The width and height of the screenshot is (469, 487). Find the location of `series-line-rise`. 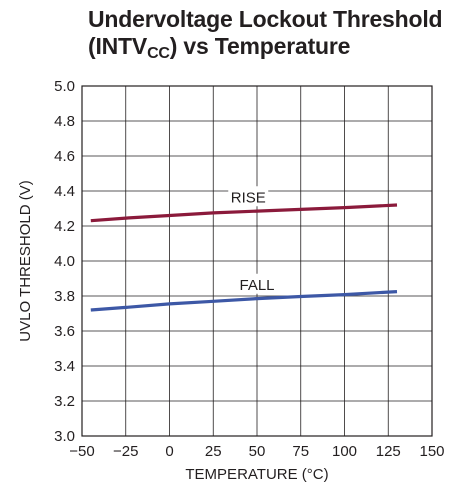

series-line-rise is located at coordinates (244, 213).